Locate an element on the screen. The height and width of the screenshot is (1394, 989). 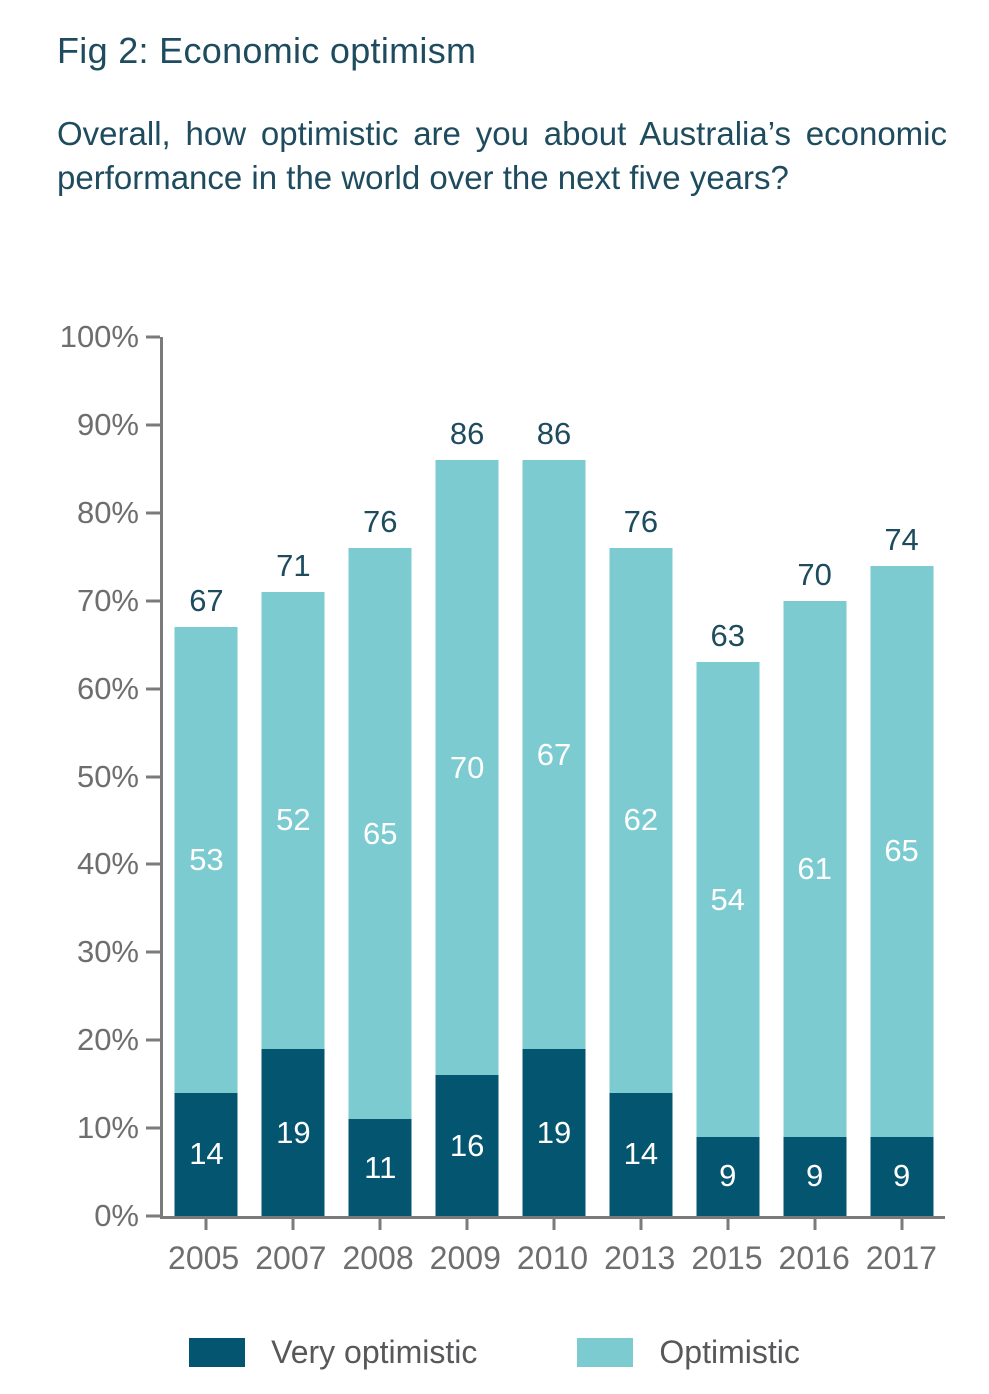
legend-label-optimistic: Optimistic is located at coordinates (729, 1352).